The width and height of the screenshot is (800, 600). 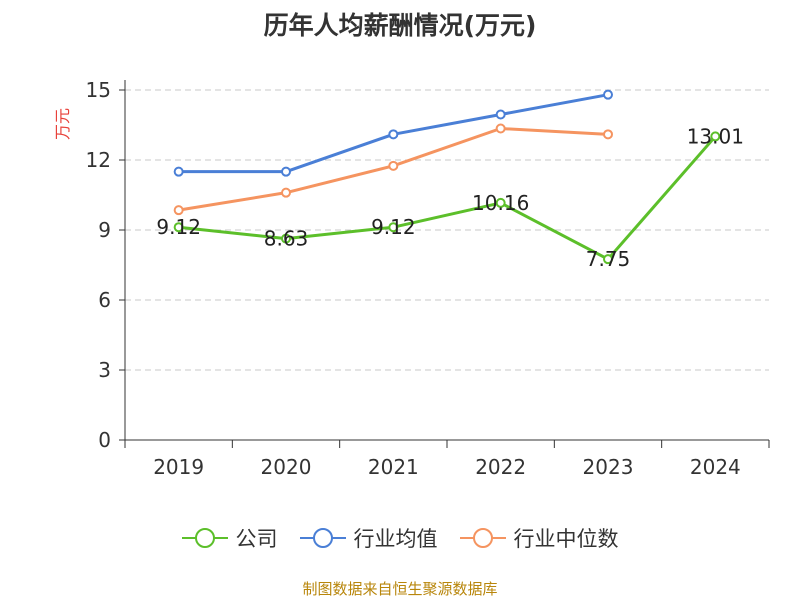 I want to click on series-0-point-2024, so click(x=715, y=136).